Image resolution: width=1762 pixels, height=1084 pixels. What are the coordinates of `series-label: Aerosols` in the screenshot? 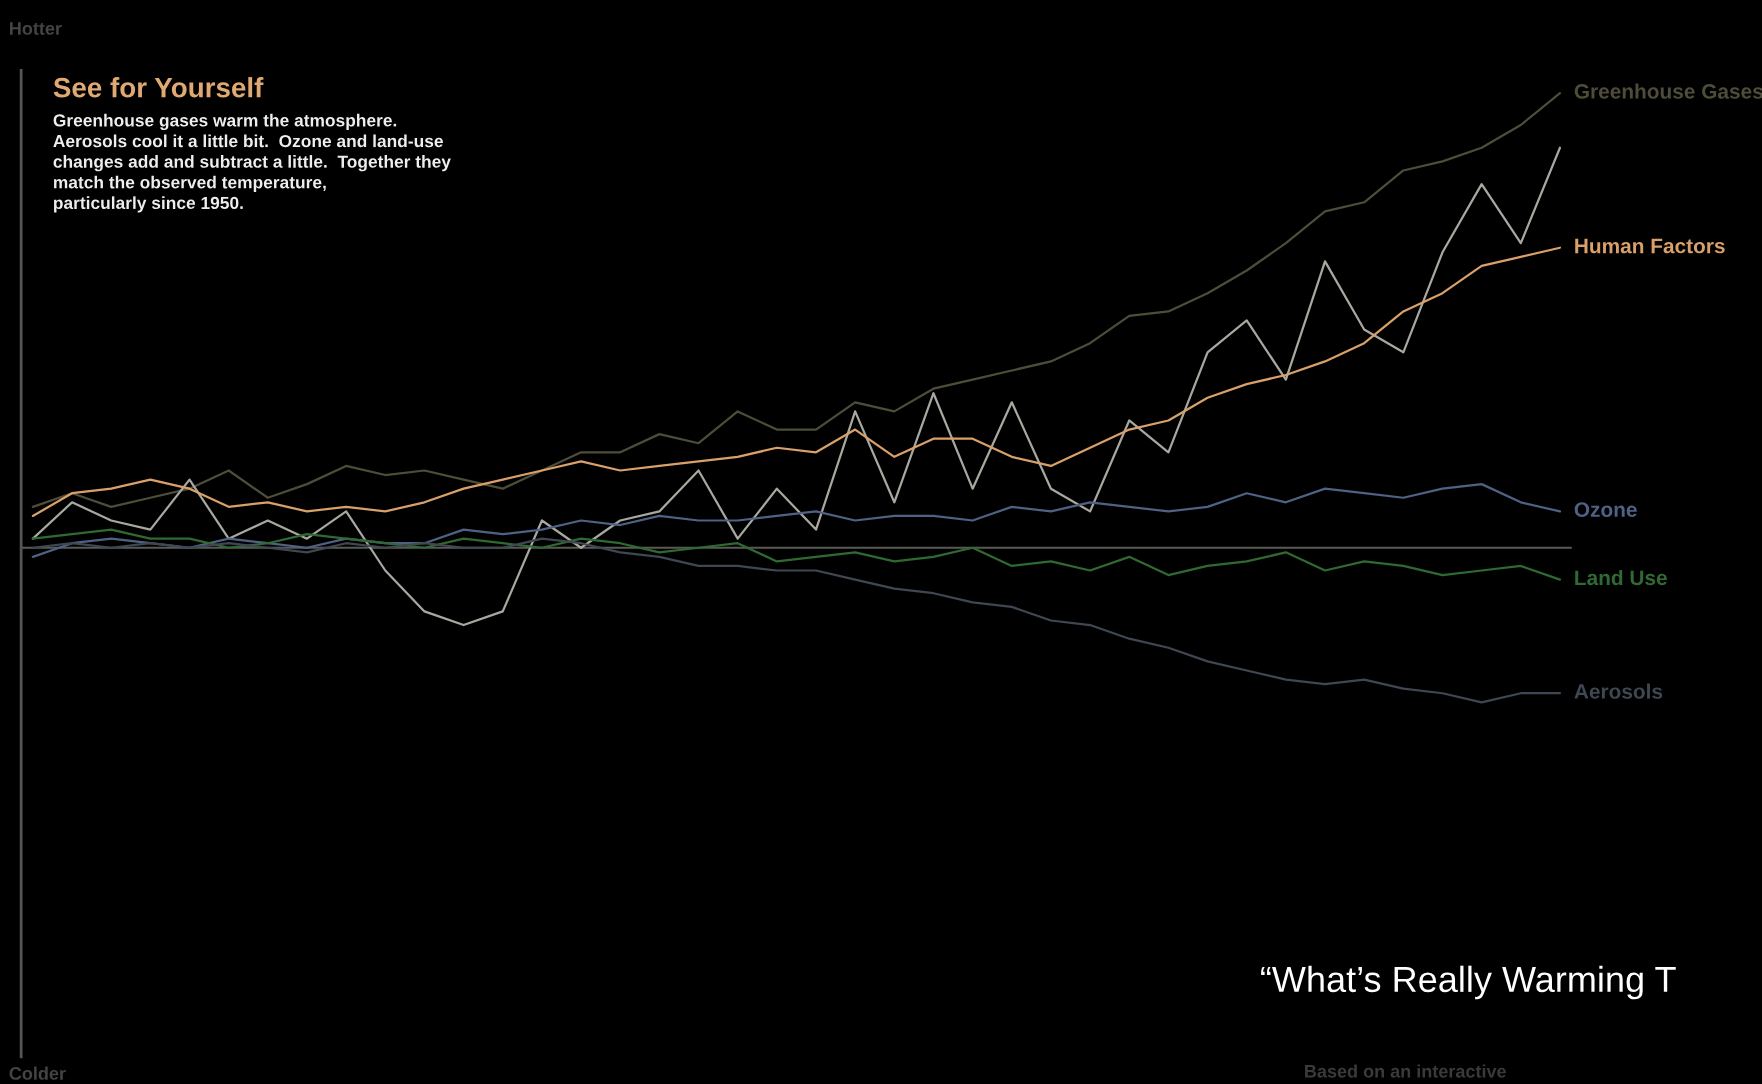 It's located at (1618, 691).